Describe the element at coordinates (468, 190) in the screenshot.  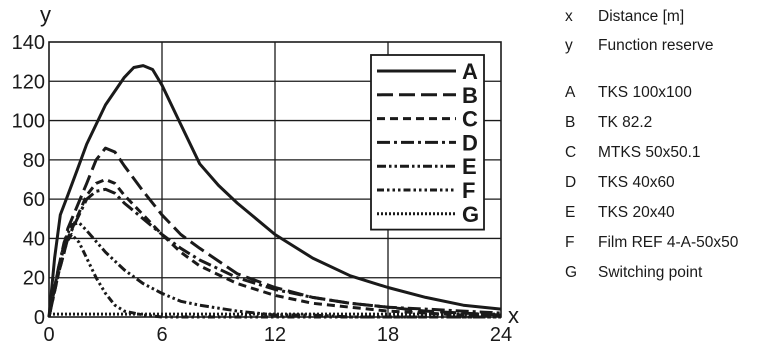
I see `legend-label-f: F` at that location.